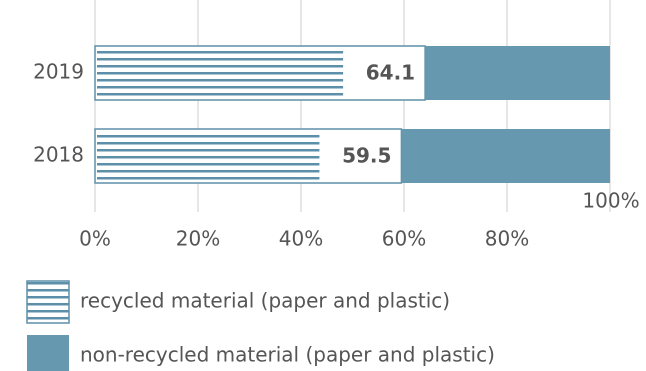  Describe the element at coordinates (198, 239) in the screenshot. I see `x-tick-label: 20%` at that location.